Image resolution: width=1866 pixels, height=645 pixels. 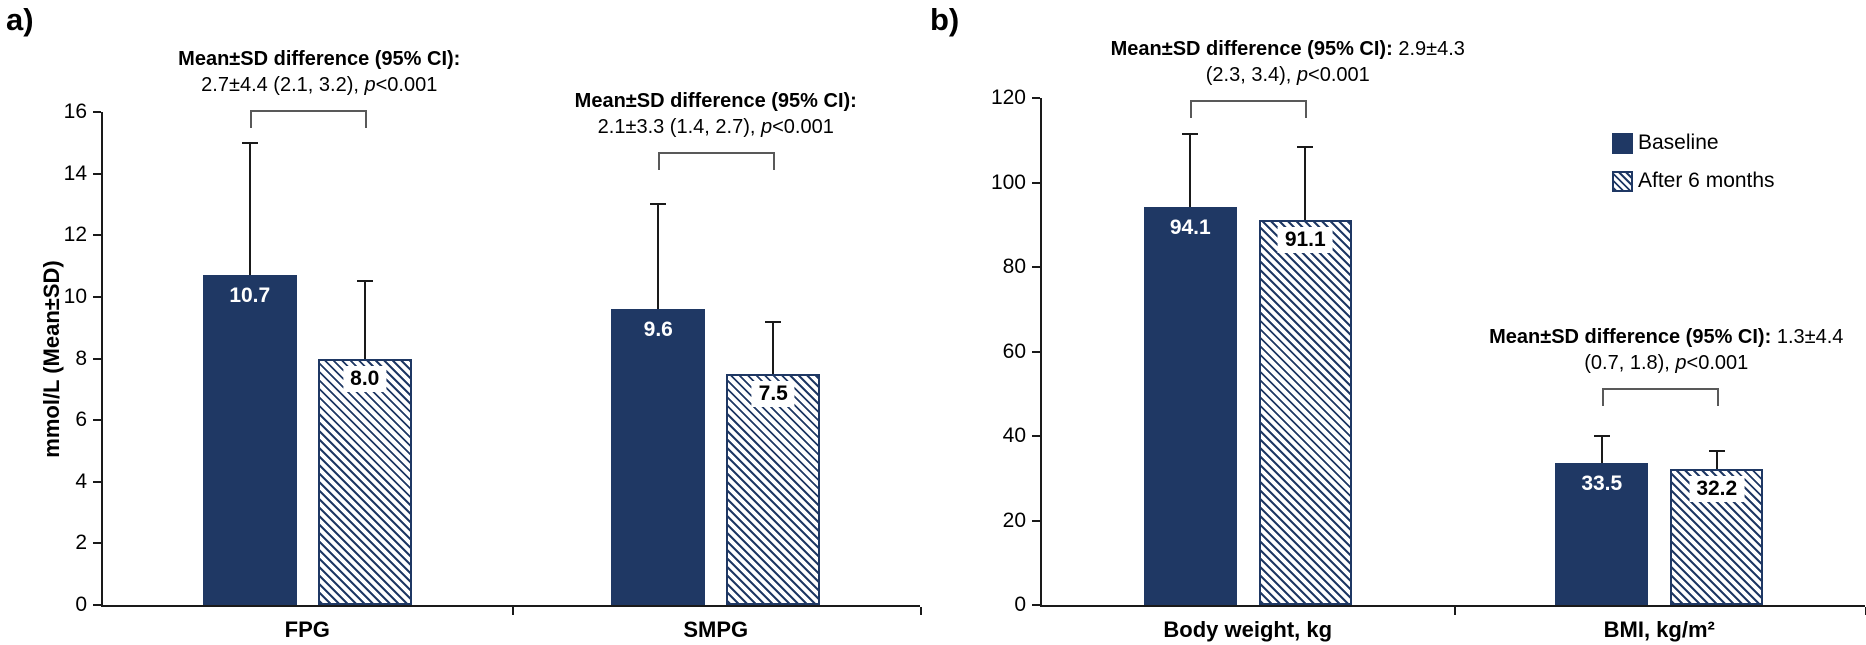 I want to click on y-axis-title: mmol/L (Mean±SD), so click(x=51, y=358).